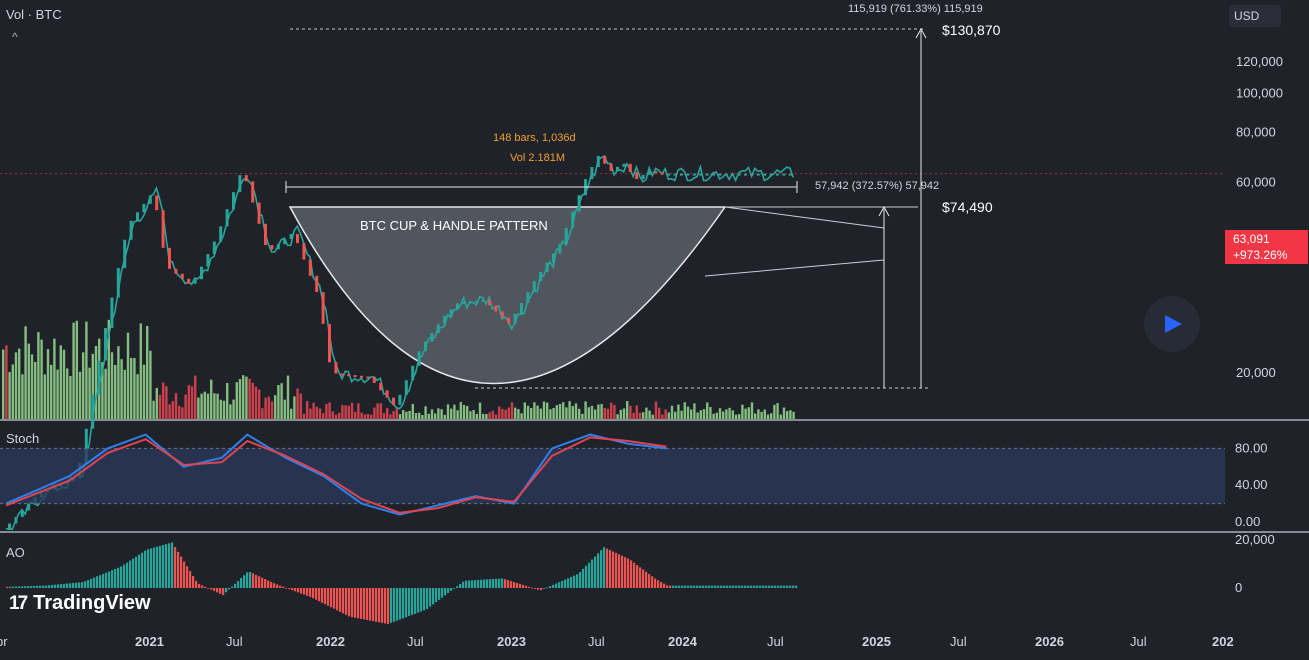 Image resolution: width=1309 pixels, height=660 pixels. I want to click on collapse-chevron-icon: ^, so click(15, 37).